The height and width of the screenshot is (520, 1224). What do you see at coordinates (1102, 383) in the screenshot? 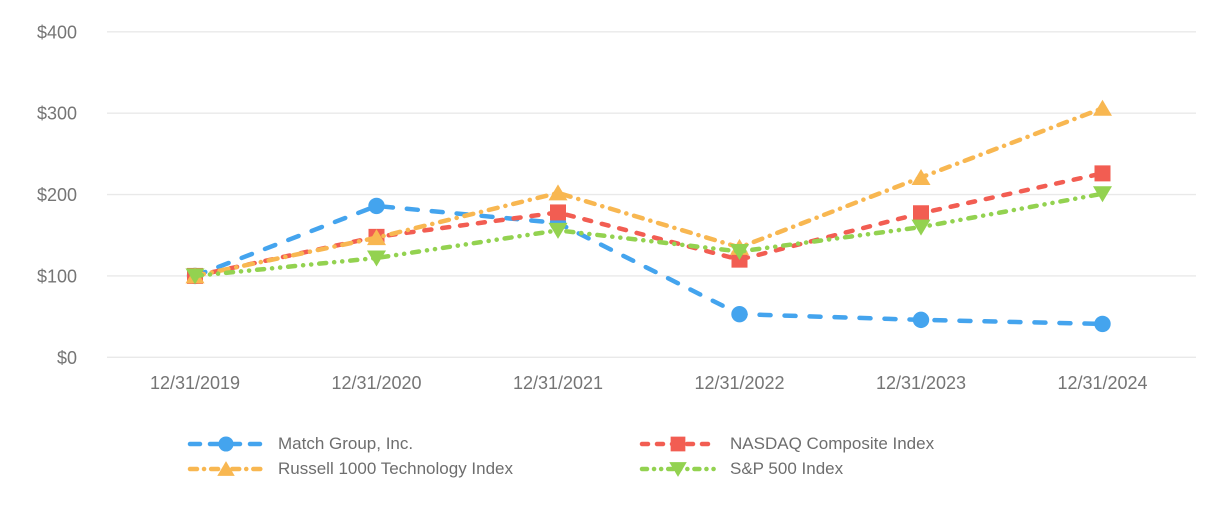
I see `x-axis-tick-label: 12/31/2024` at bounding box center [1102, 383].